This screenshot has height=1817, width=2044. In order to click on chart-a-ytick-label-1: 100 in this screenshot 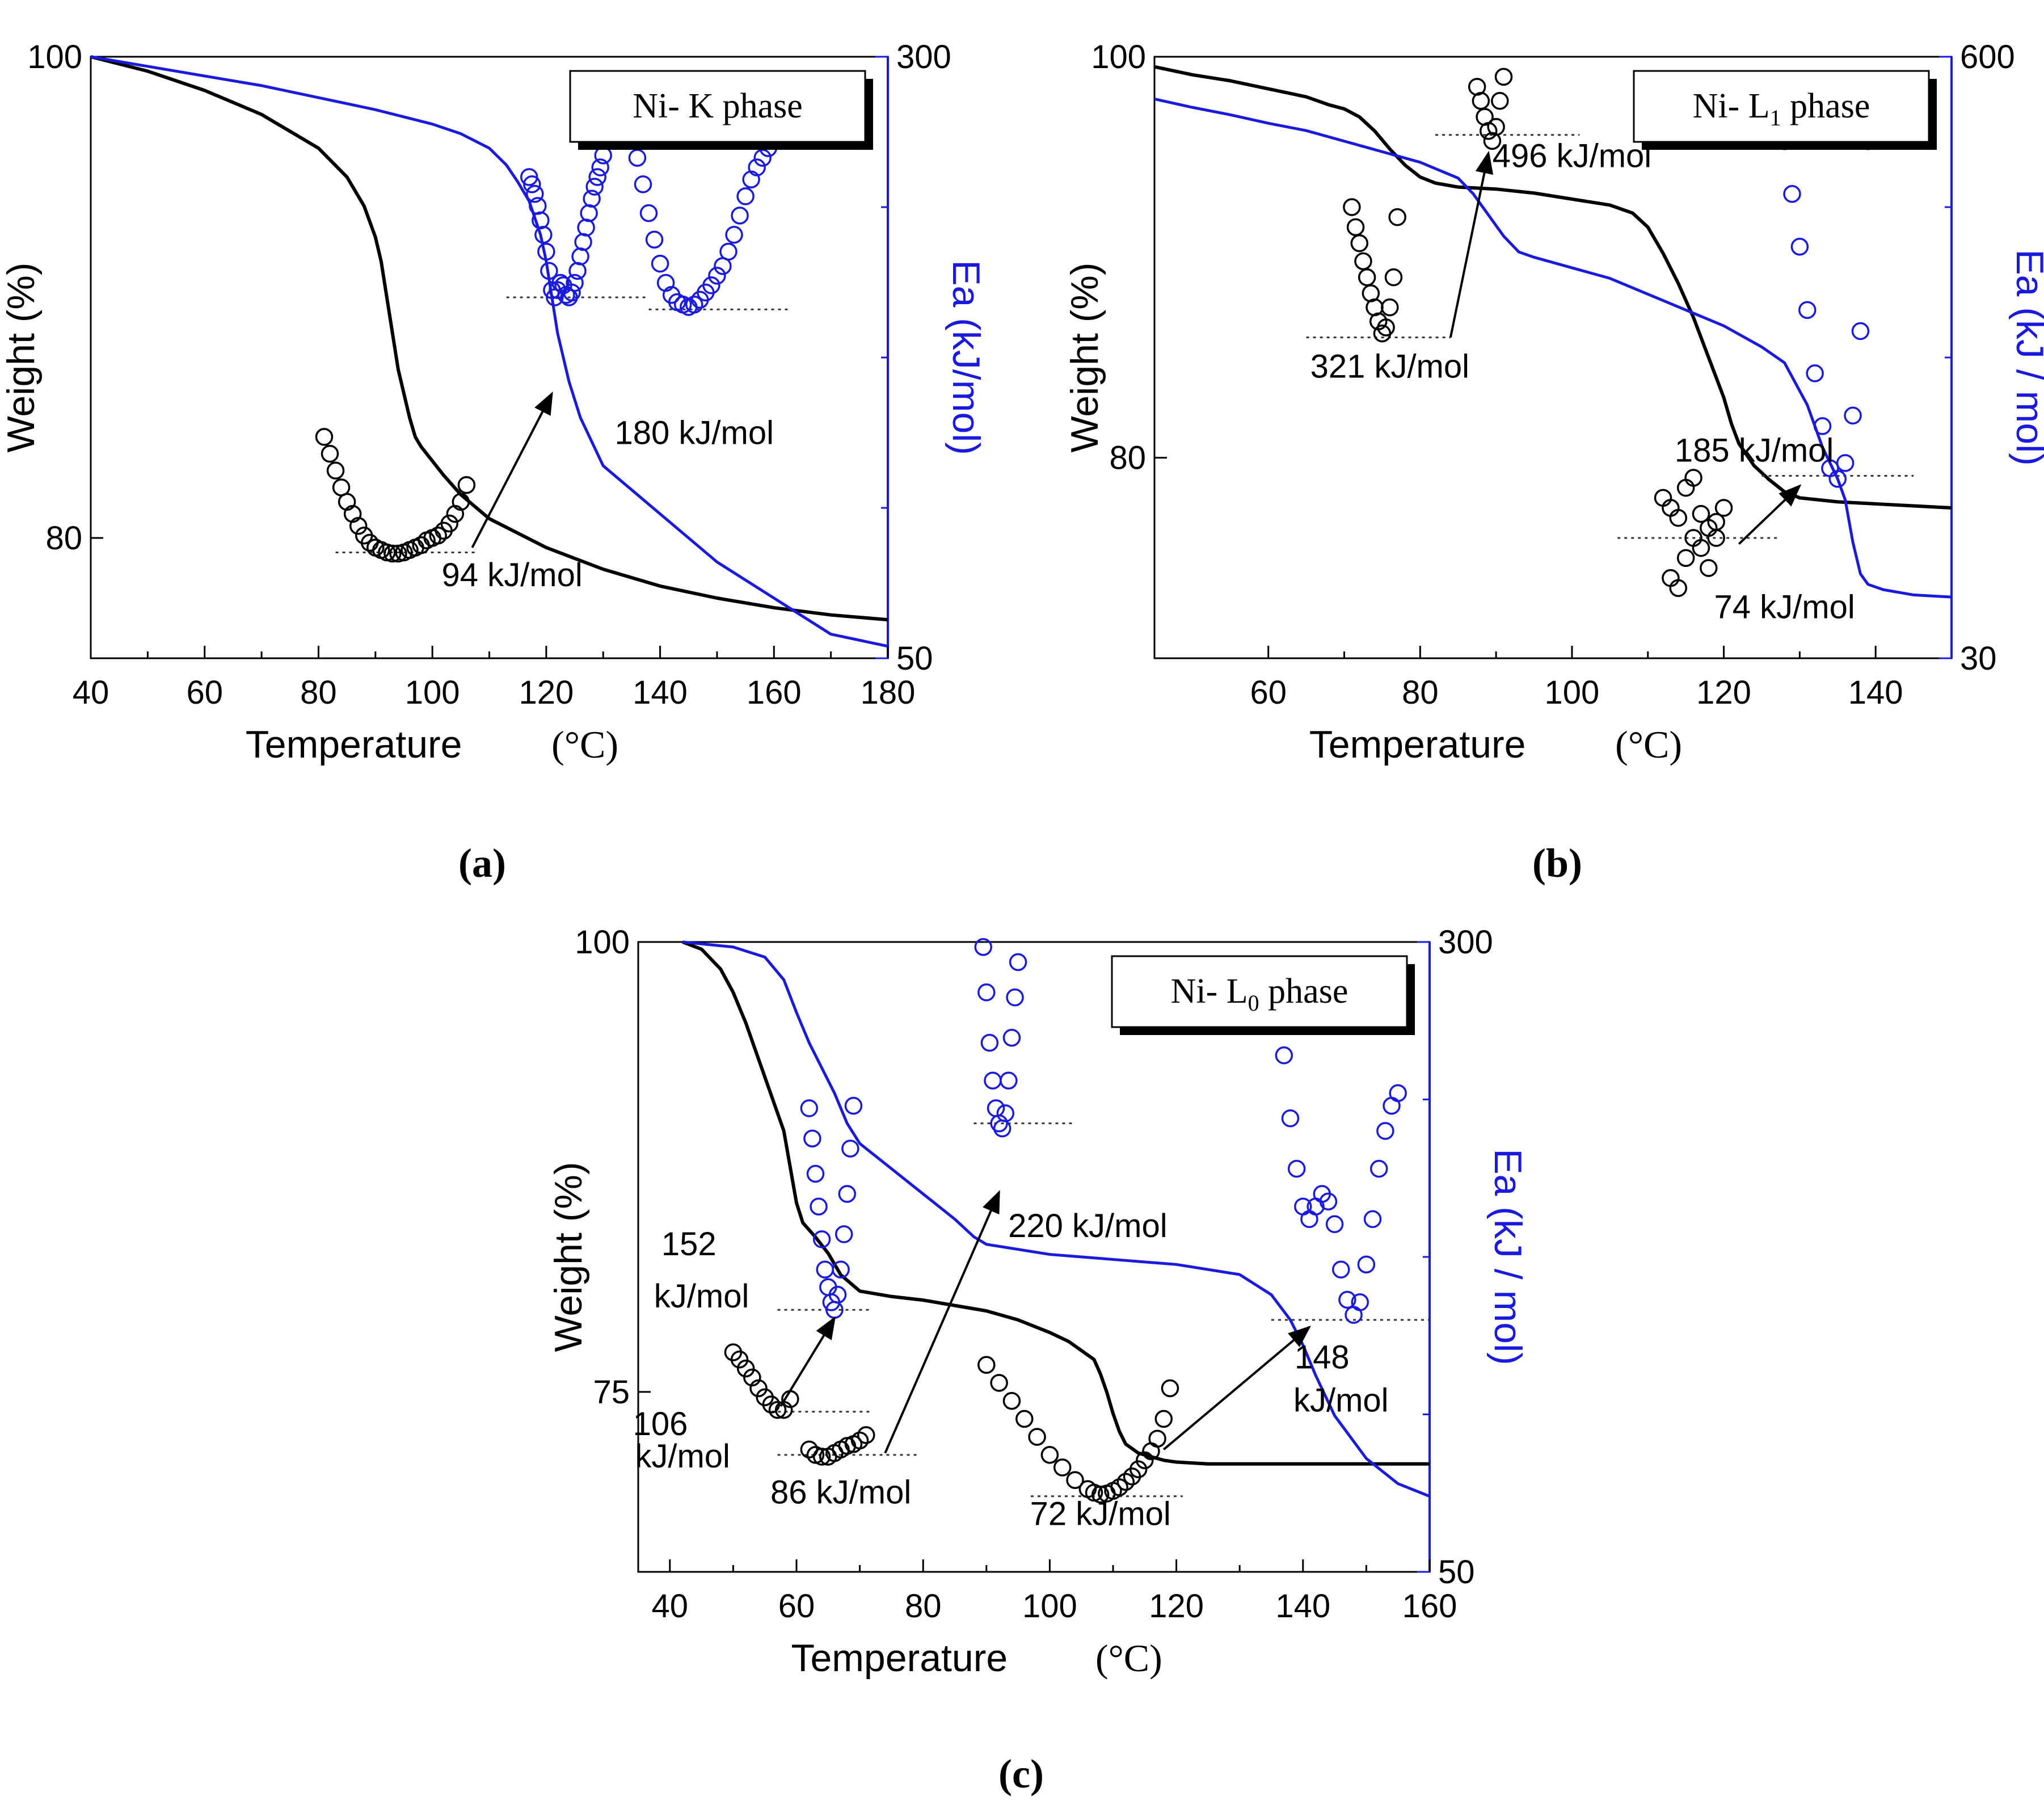, I will do `click(54, 57)`.